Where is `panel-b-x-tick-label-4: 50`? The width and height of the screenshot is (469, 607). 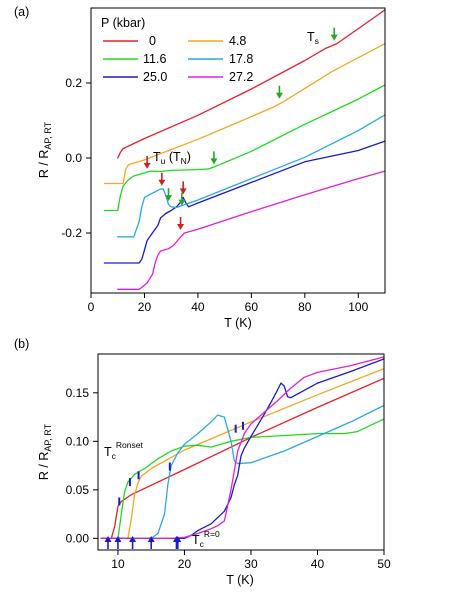
panel-b-x-tick-label-4: 50 is located at coordinates (384, 564).